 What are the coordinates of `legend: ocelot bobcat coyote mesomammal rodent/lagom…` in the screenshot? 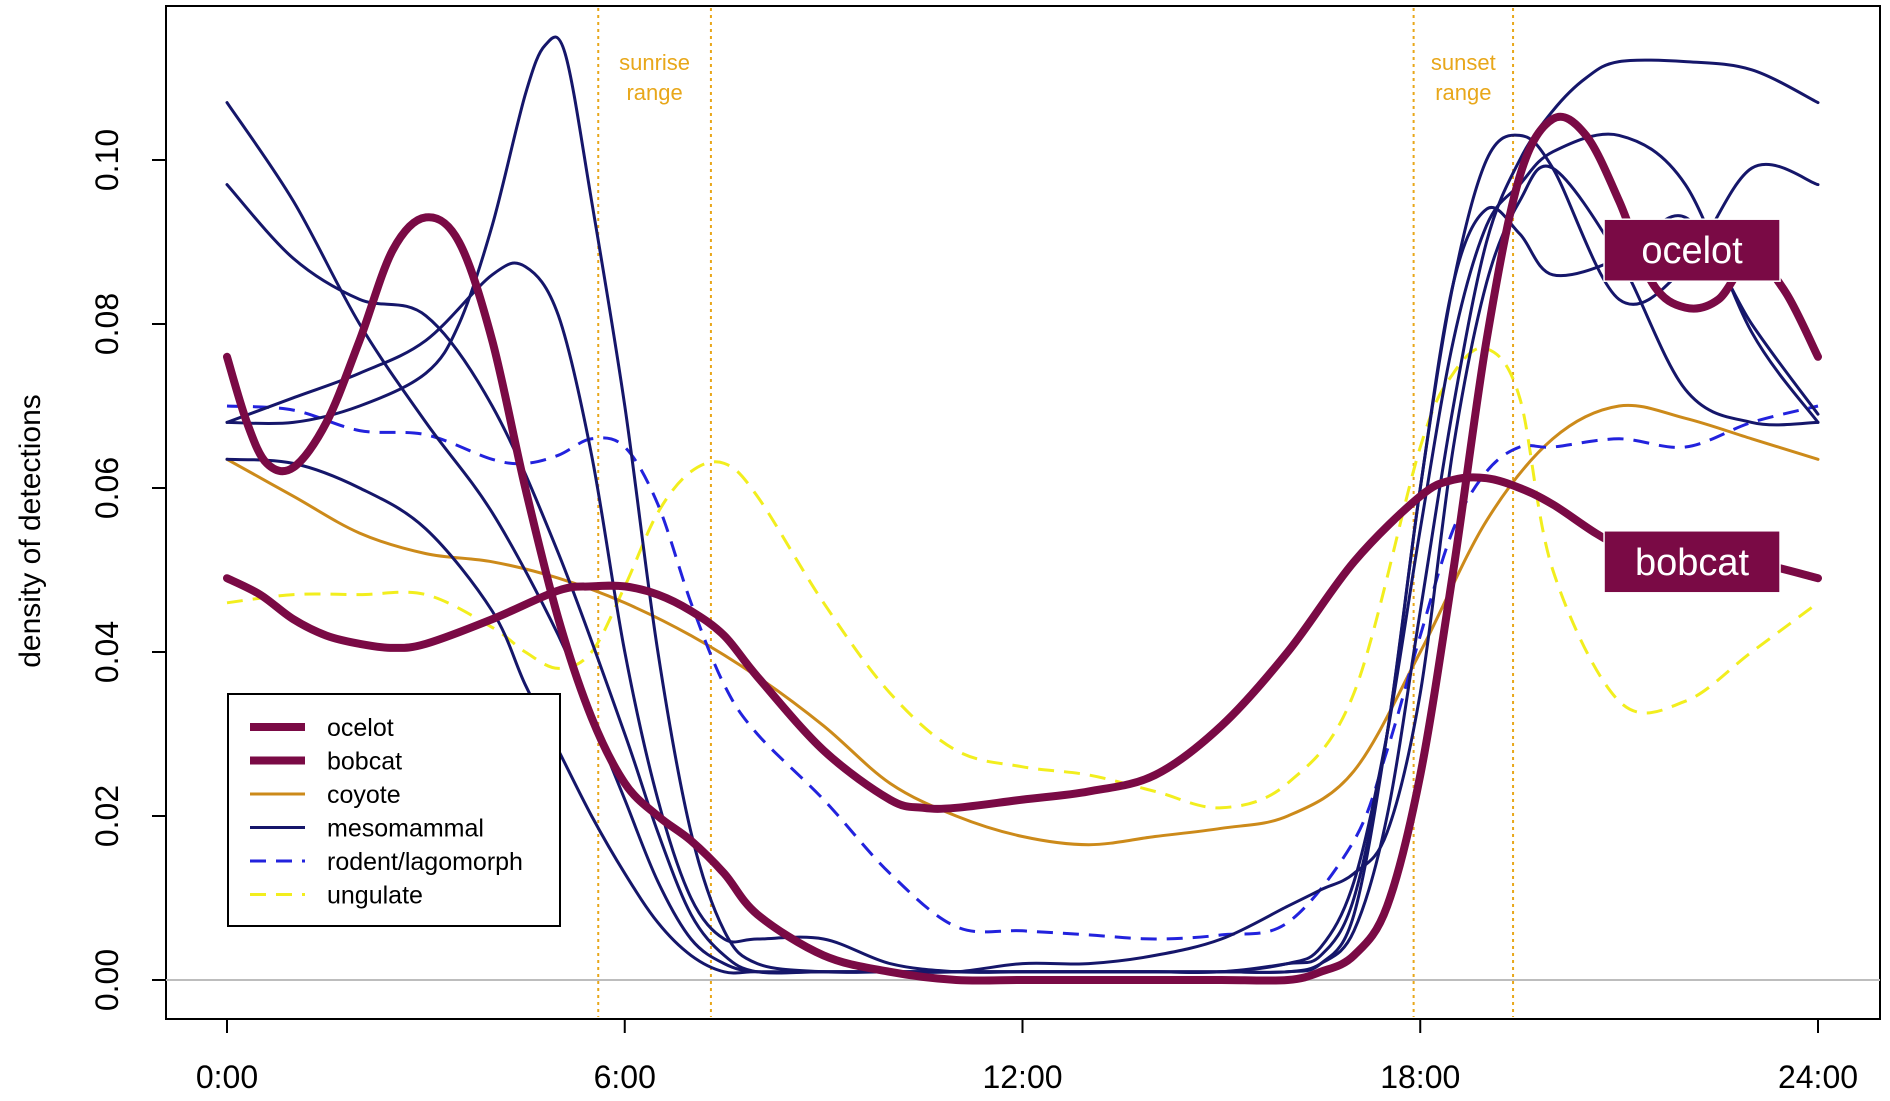 It's located at (394, 810).